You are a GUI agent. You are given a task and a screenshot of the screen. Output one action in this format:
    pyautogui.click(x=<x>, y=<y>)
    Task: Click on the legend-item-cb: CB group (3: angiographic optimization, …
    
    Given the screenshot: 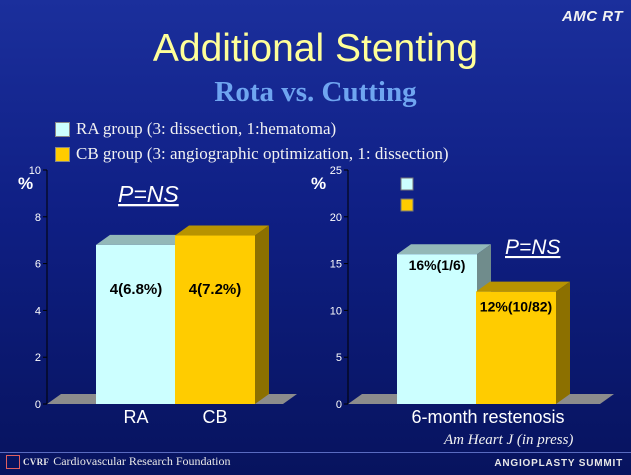 What is the action you would take?
    pyautogui.click(x=252, y=154)
    